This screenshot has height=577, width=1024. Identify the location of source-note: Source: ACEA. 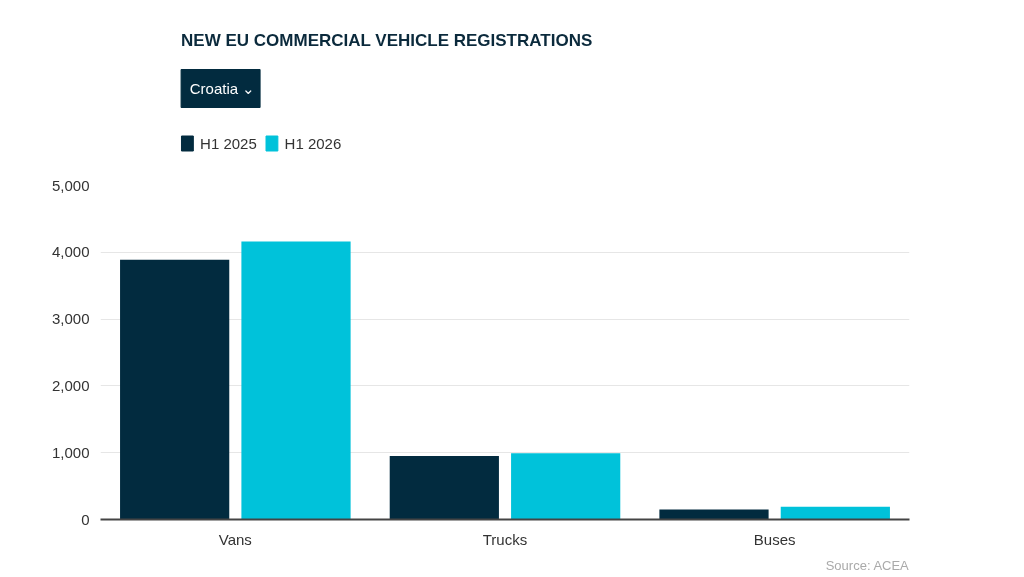
(867, 565).